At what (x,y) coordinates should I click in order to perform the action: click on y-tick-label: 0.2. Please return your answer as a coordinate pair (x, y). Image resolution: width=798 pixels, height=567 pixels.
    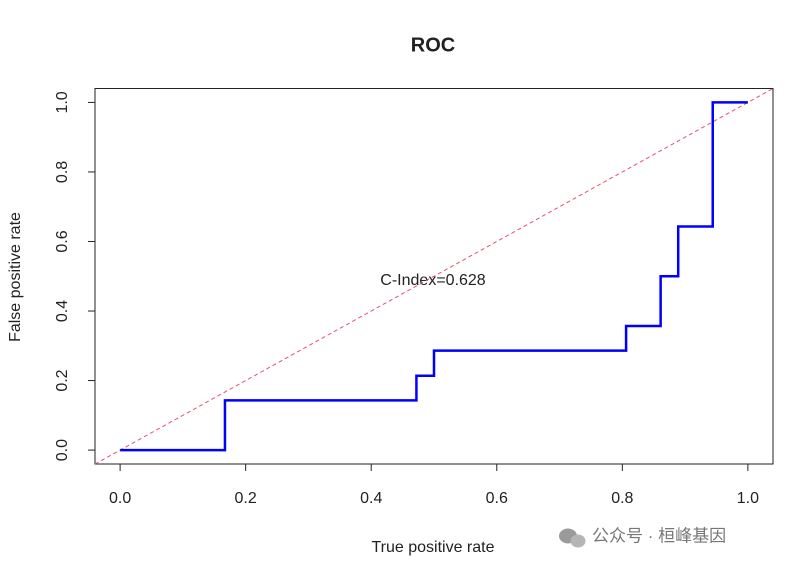
    Looking at the image, I should click on (62, 380).